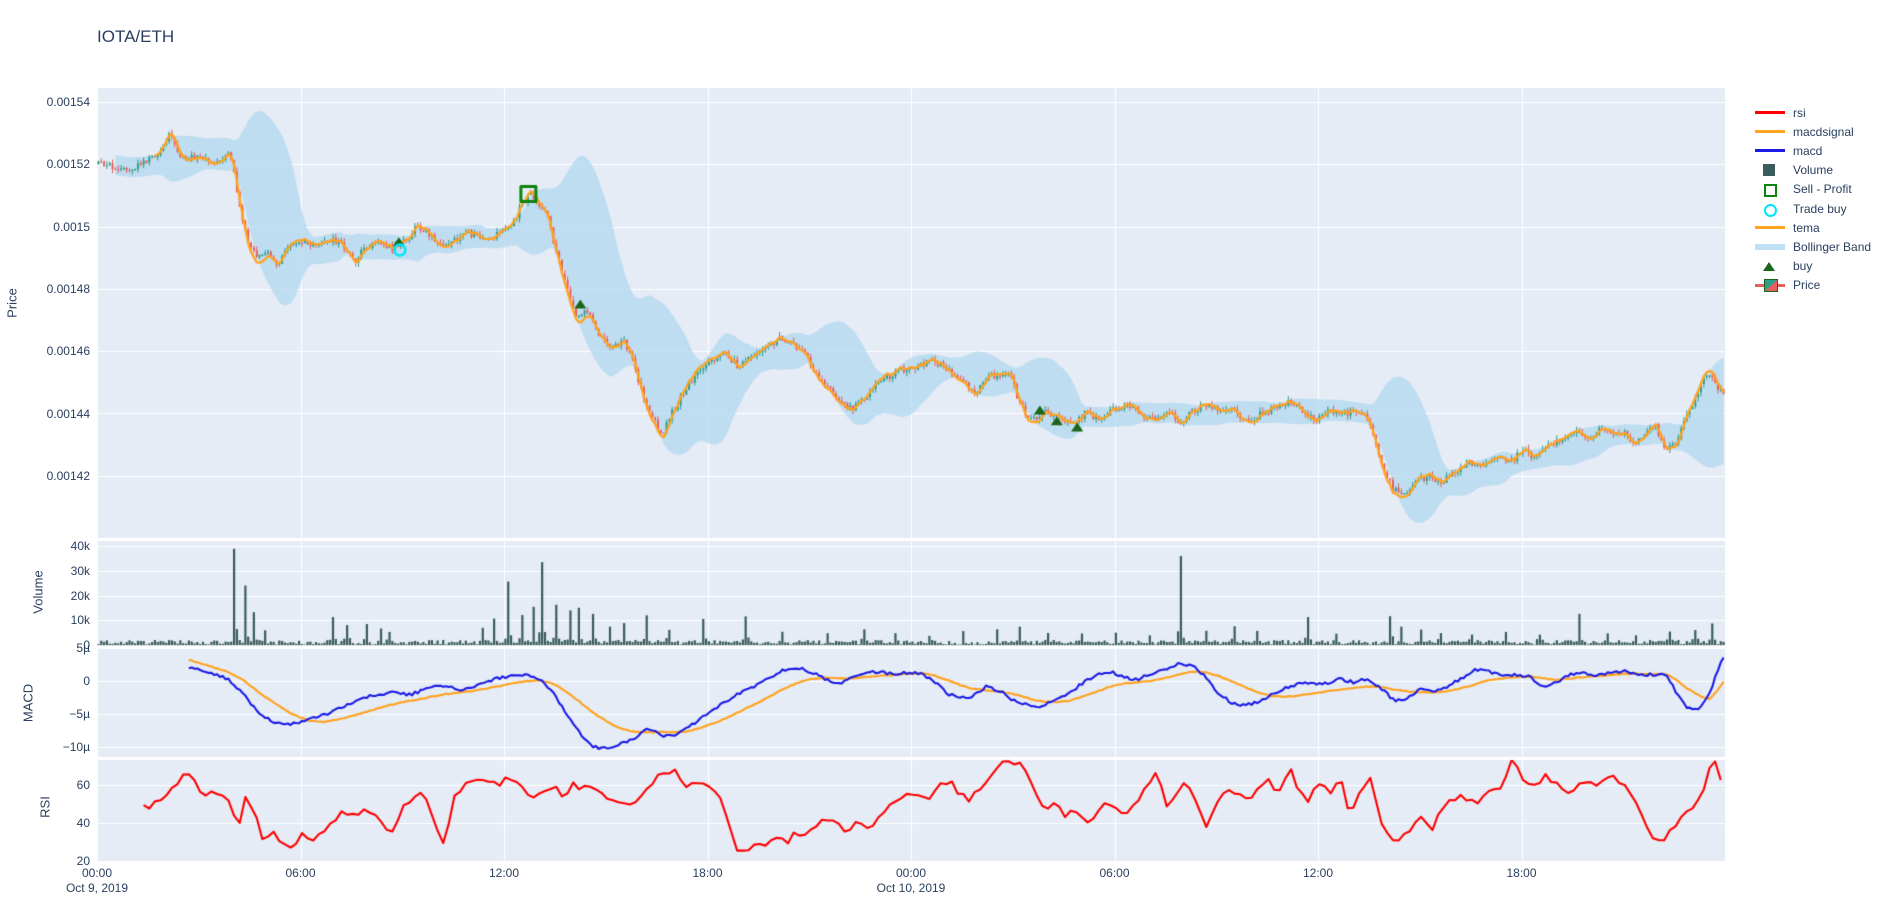 The height and width of the screenshot is (903, 1890). I want to click on open-square-swatch-icon, so click(1772, 189).